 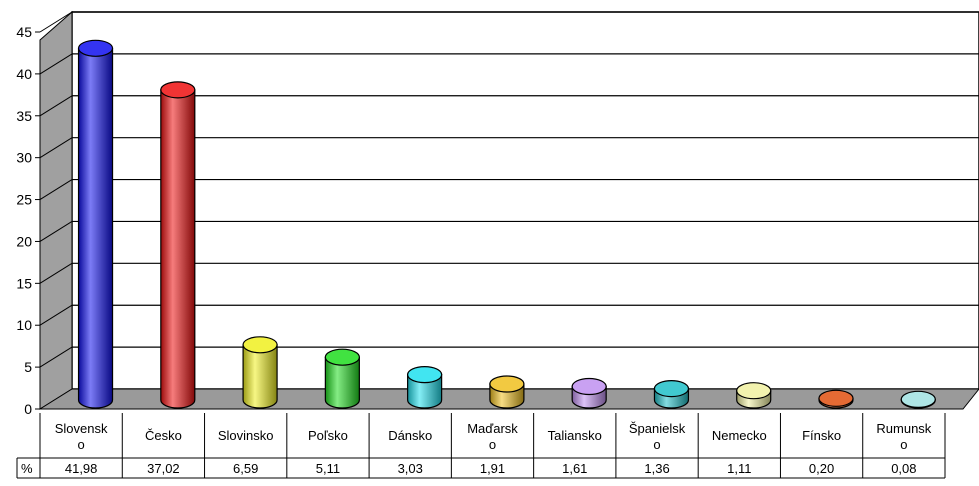 I want to click on x-category-label: Slovensk o, so click(x=81, y=436).